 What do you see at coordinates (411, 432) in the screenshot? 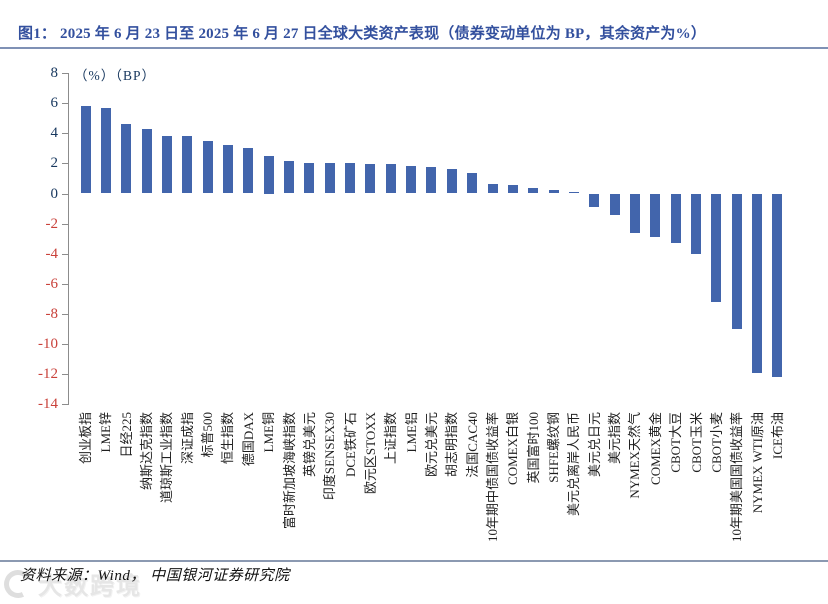
I see `x-axis-label: LME铝` at bounding box center [411, 432].